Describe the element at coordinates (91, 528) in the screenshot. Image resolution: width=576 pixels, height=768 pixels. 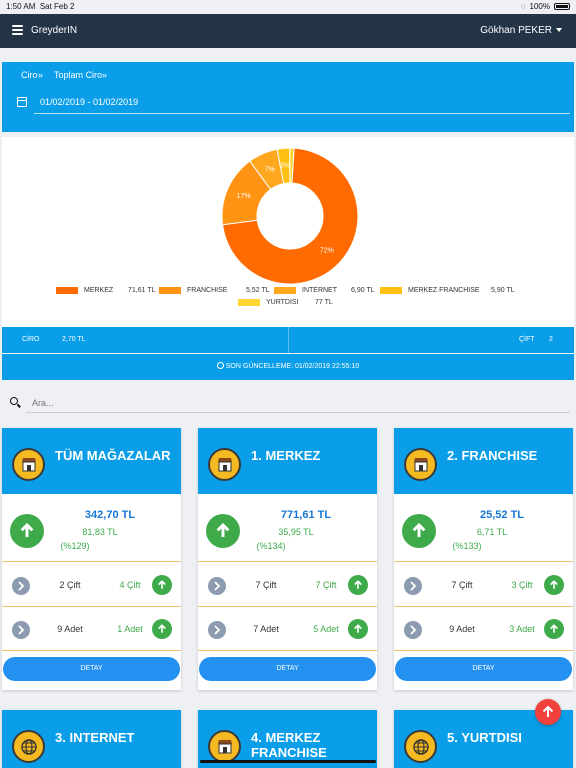
I see `store-revenue-row: 342,70 TL 81,83 TL (%129)` at that location.